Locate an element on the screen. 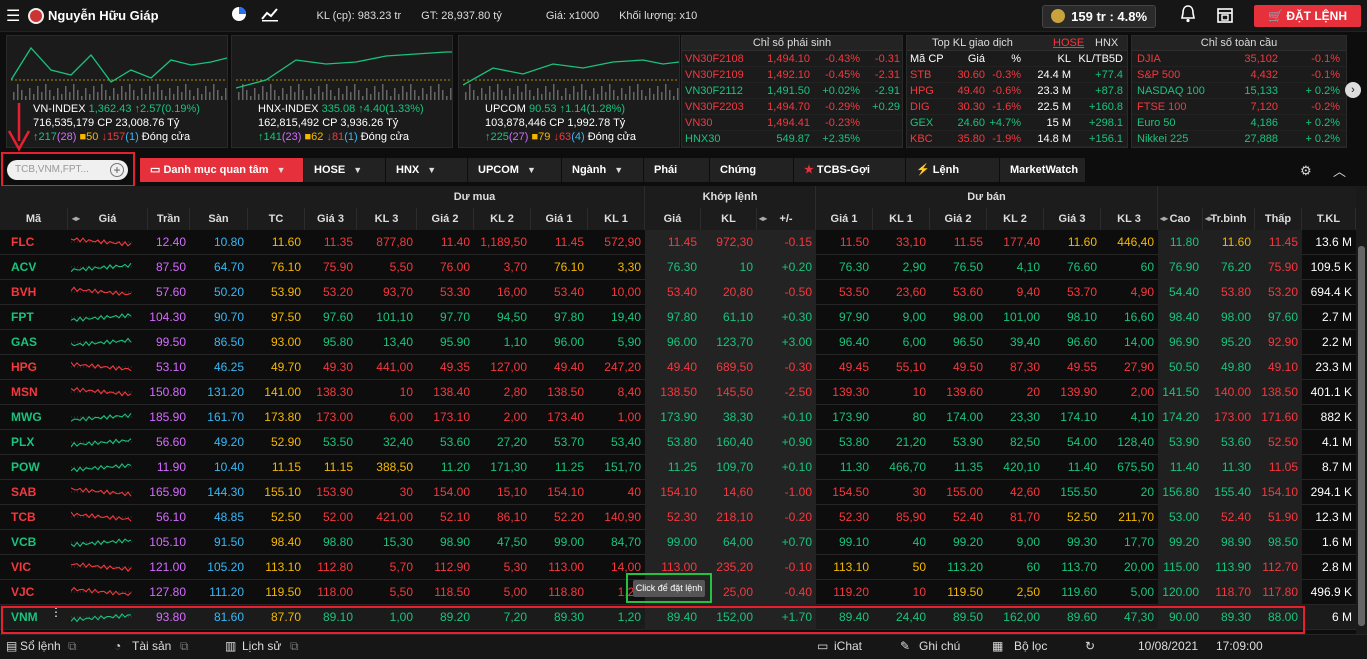 This screenshot has width=1367, height=659. avatar is located at coordinates (36, 15).